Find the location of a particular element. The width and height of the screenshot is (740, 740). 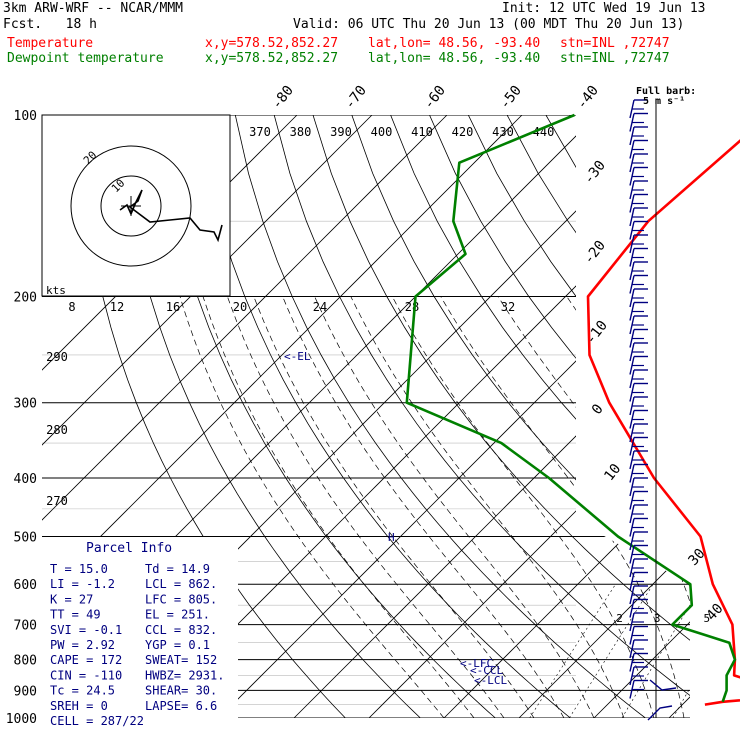

pressure-tick-label: 500 is located at coordinates (25, 537).